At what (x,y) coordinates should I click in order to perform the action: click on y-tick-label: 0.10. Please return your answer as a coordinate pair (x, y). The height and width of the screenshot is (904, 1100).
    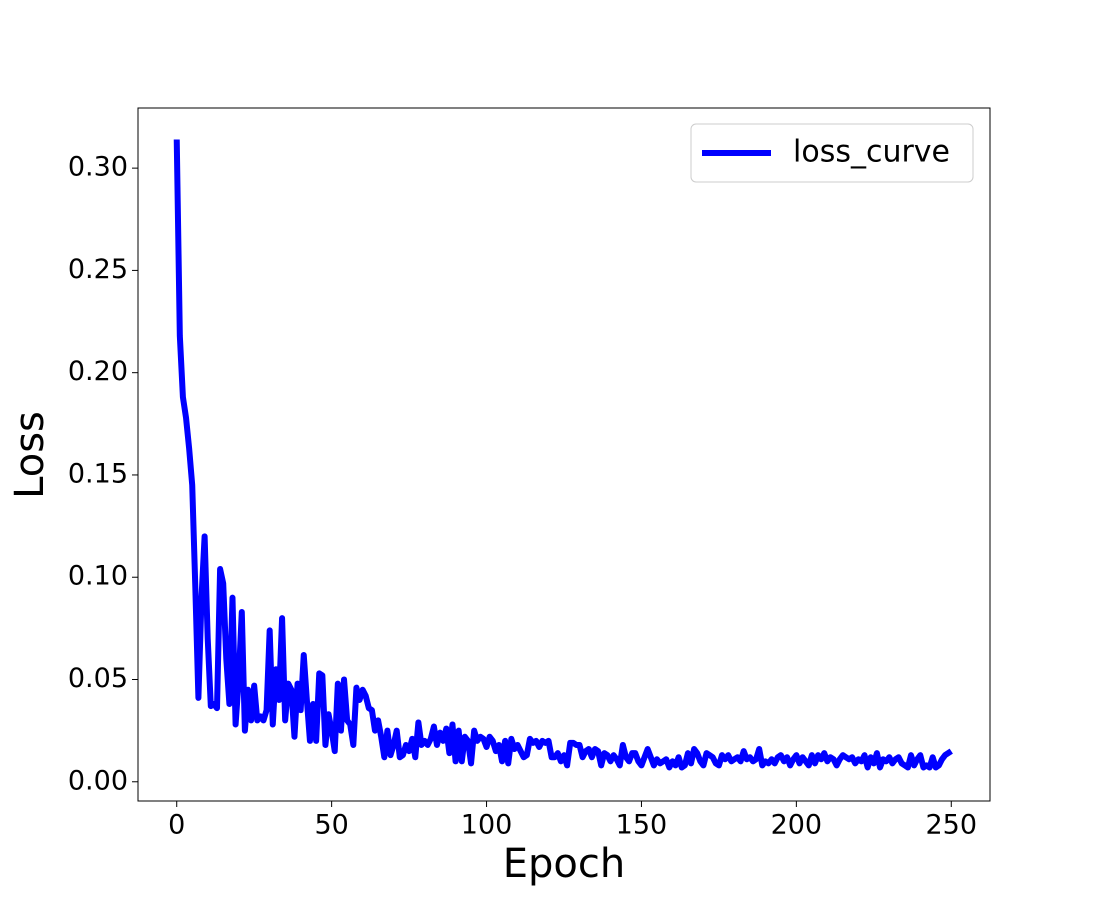
    Looking at the image, I should click on (98, 576).